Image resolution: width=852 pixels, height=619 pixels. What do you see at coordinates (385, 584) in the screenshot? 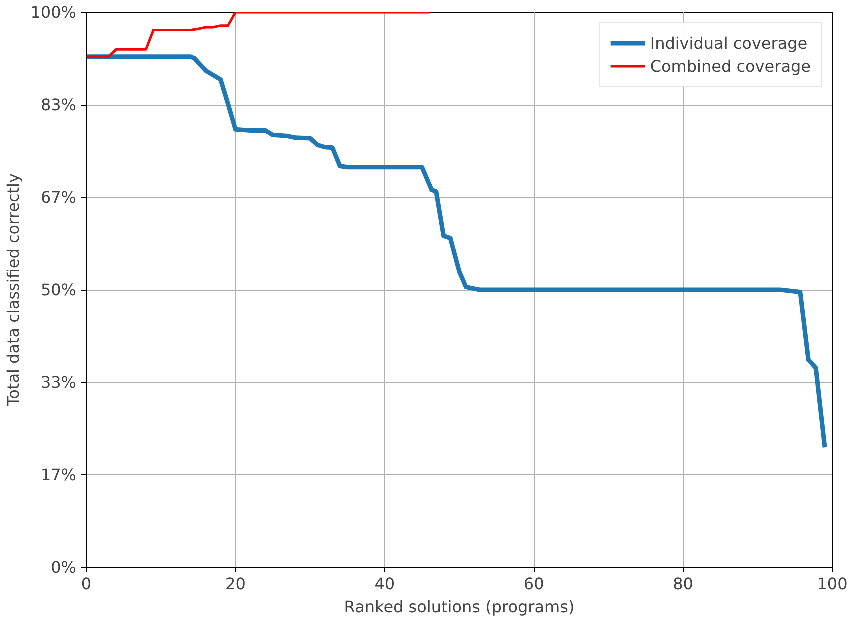
I see `x-tick-label: 40` at bounding box center [385, 584].